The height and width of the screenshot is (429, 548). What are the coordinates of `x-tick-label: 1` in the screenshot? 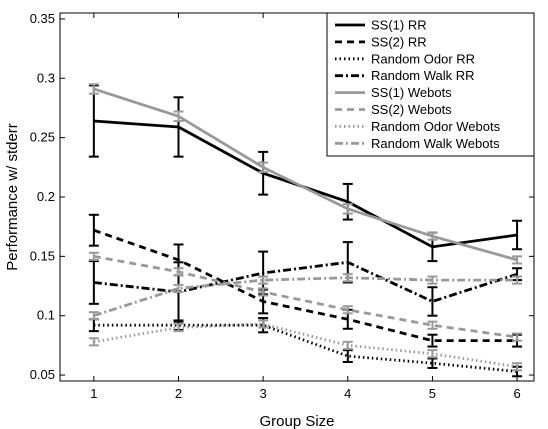 It's located at (93, 393).